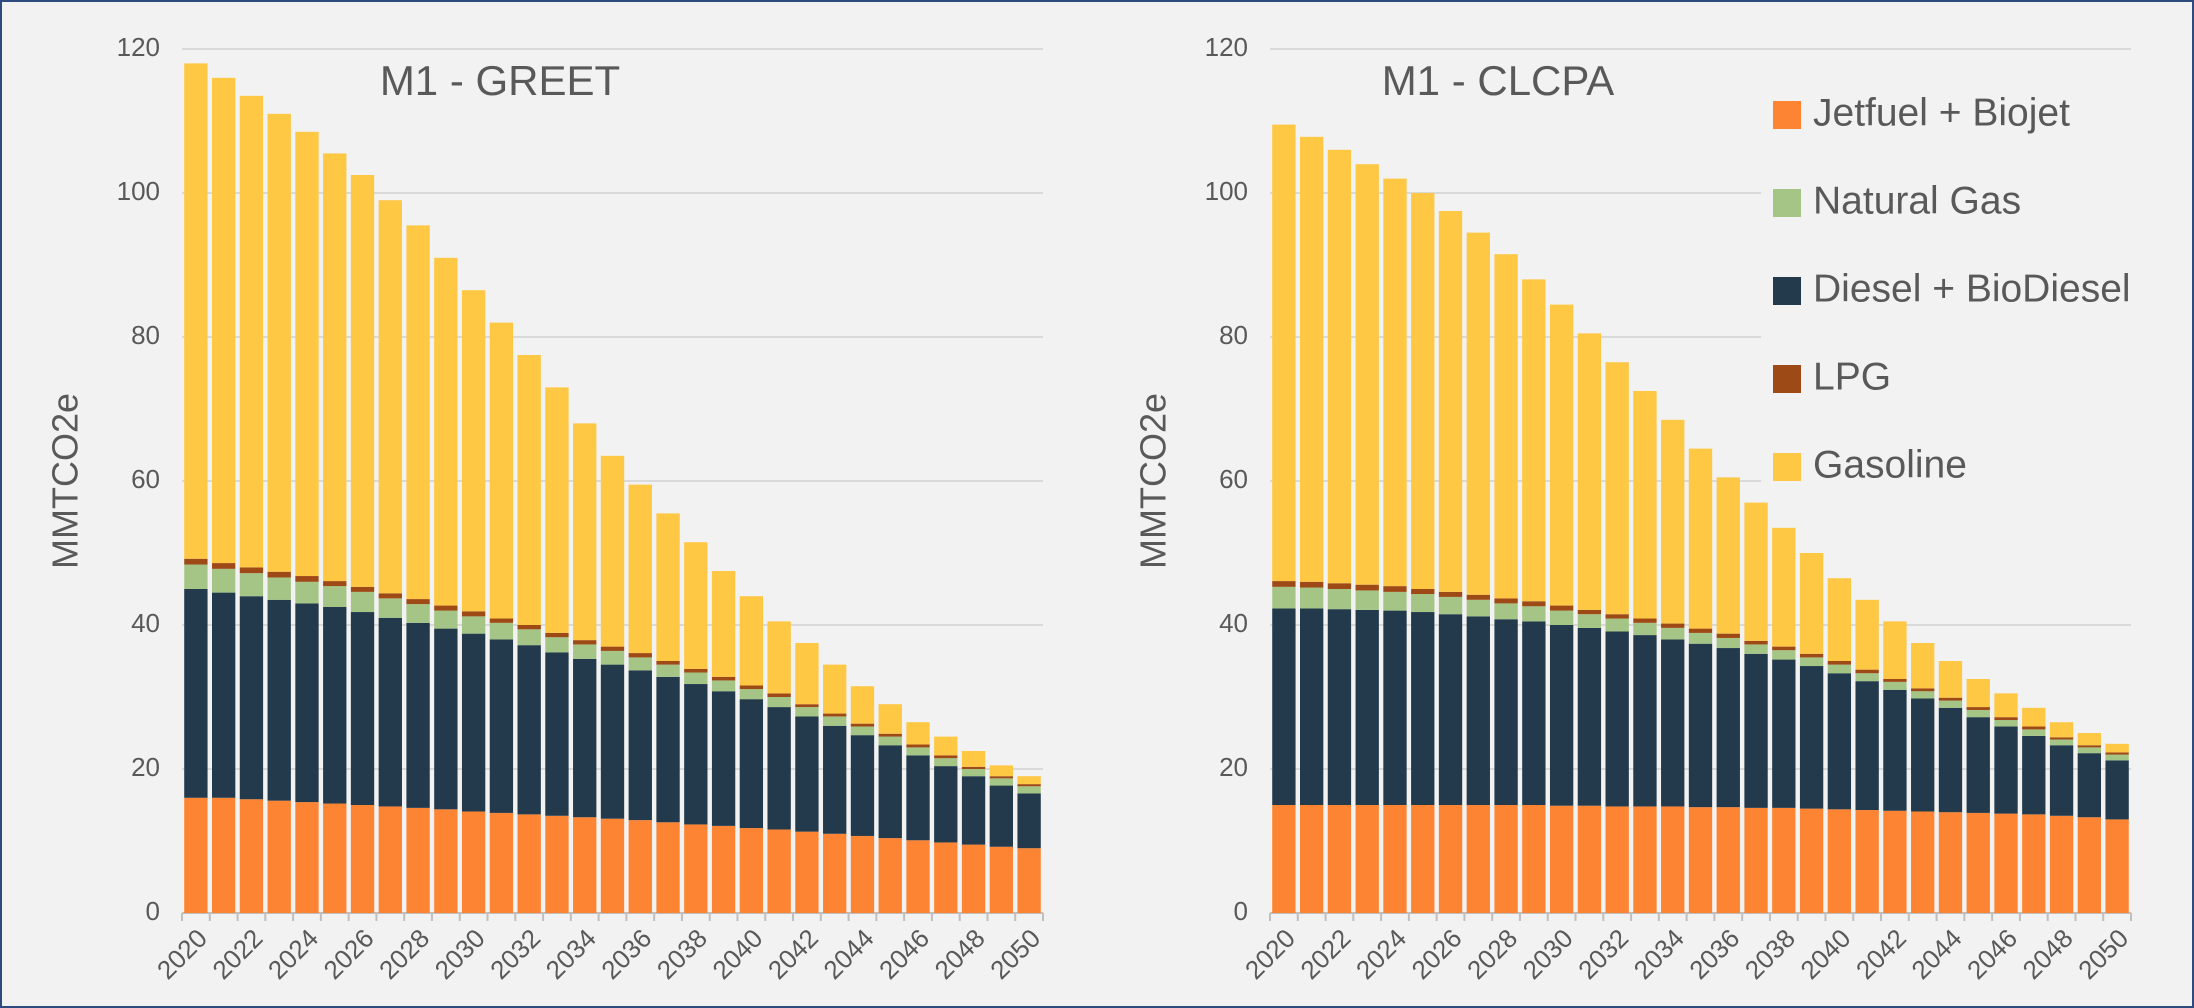 The height and width of the screenshot is (1008, 2194). What do you see at coordinates (1917, 200) in the screenshot?
I see `legend-label: Natural Gas` at bounding box center [1917, 200].